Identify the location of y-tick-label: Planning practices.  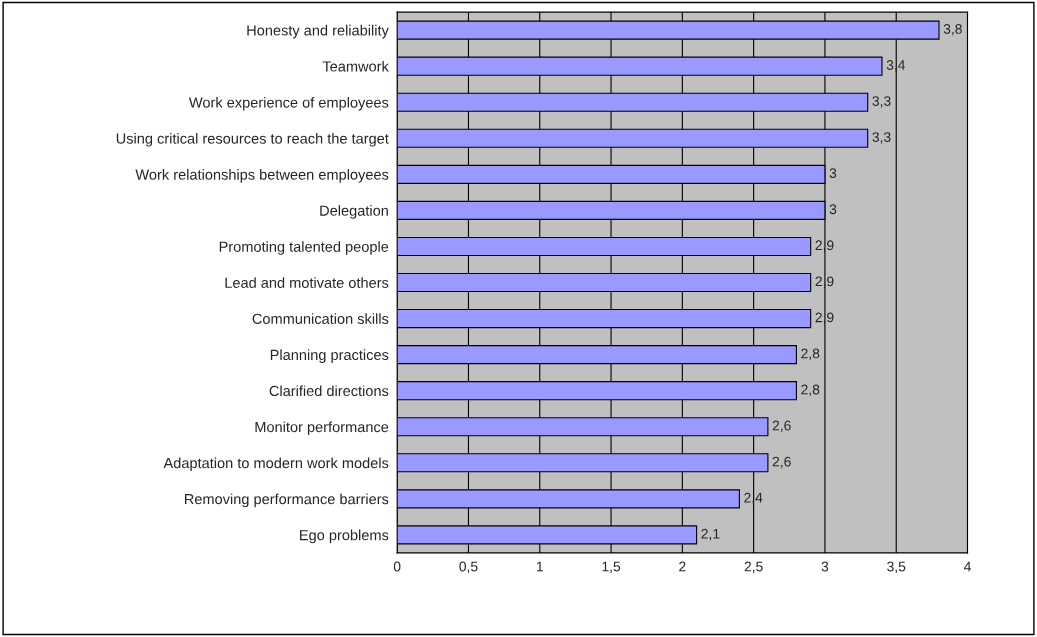
(329, 356).